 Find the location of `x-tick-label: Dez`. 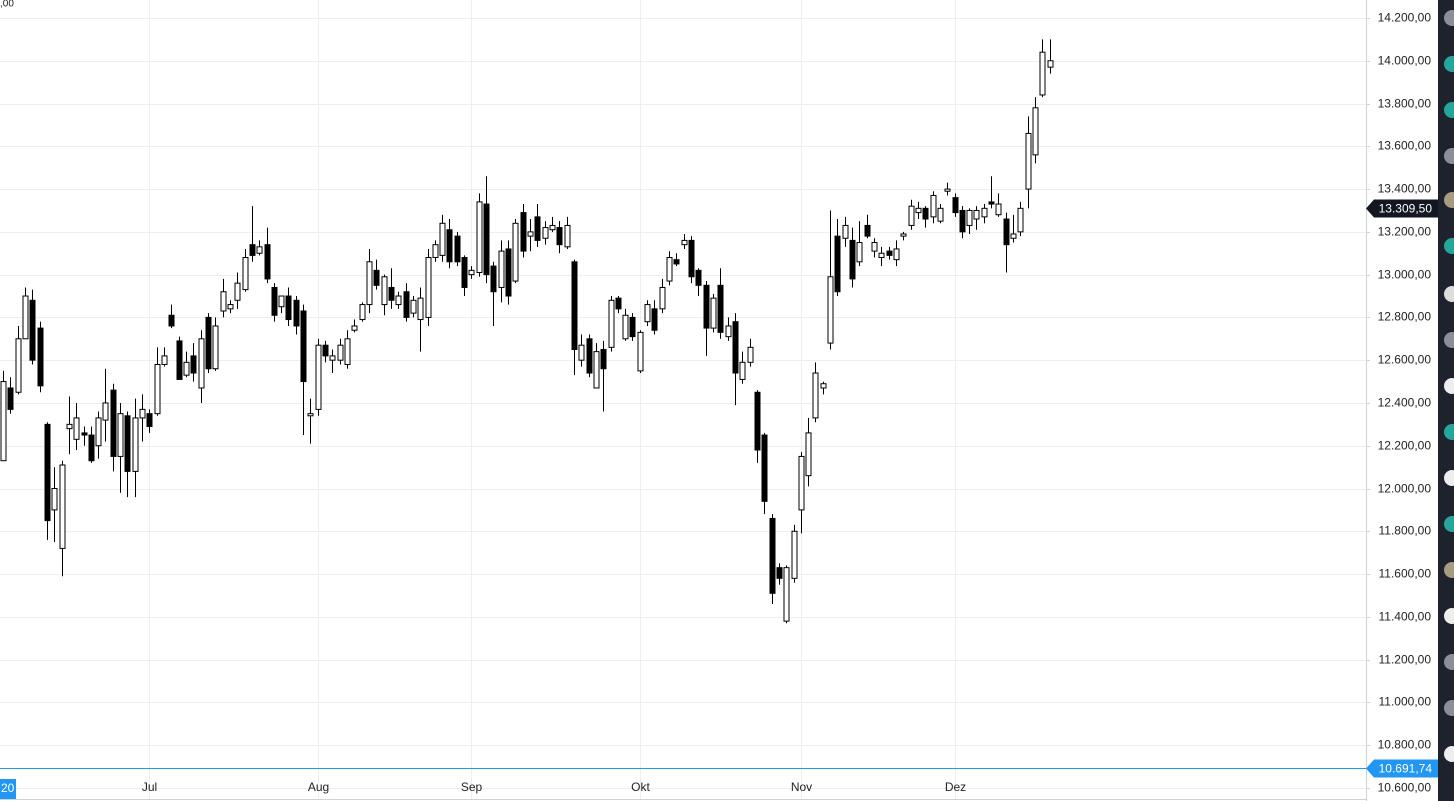

x-tick-label: Dez is located at coordinates (955, 787).